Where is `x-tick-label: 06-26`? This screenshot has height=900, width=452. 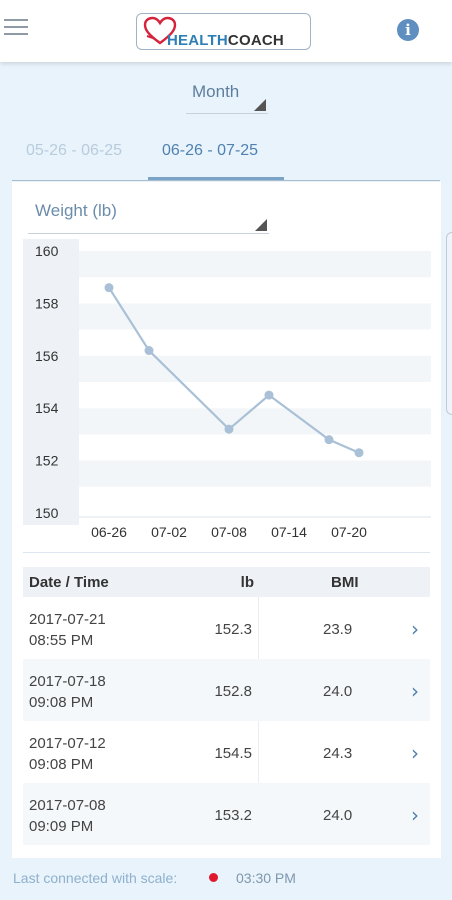 x-tick-label: 06-26 is located at coordinates (109, 532).